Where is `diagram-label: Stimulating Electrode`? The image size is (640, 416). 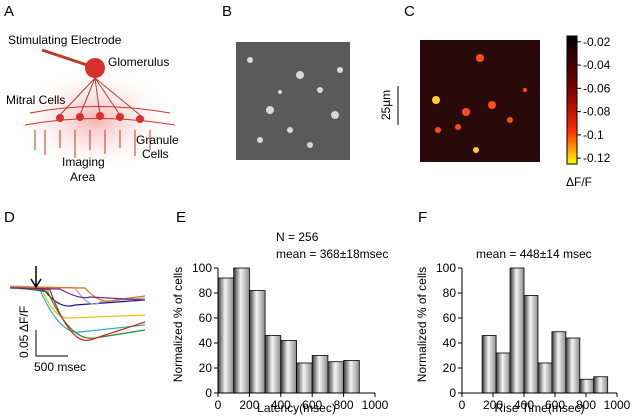 diagram-label: Stimulating Electrode is located at coordinates (65, 40).